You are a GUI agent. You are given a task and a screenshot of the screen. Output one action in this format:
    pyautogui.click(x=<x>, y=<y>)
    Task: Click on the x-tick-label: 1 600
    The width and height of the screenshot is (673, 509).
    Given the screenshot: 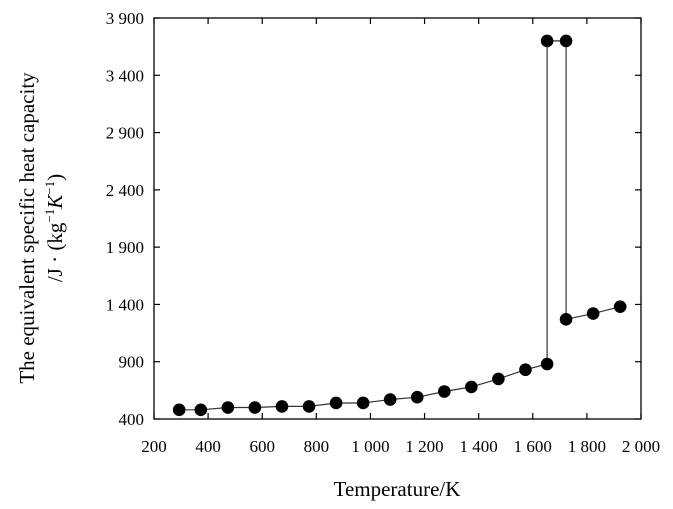 What is the action you would take?
    pyautogui.click(x=533, y=446)
    